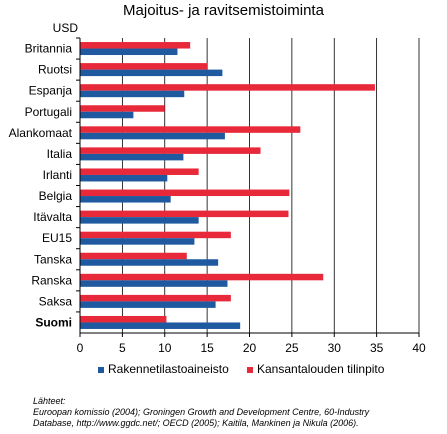 Image resolution: width=447 pixels, height=434 pixels. What do you see at coordinates (60, 154) in the screenshot?
I see `category-label: Italia` at bounding box center [60, 154].